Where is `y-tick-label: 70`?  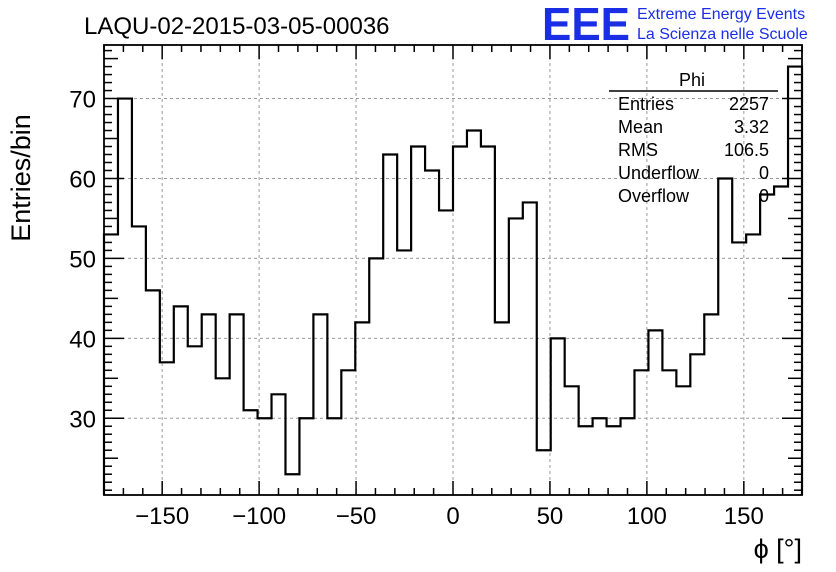 y-tick-label: 70 is located at coordinates (82, 100).